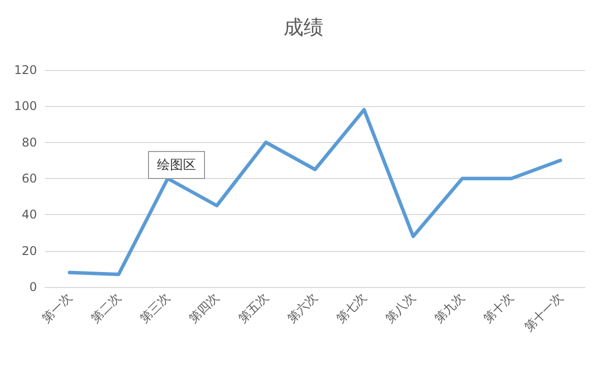 The width and height of the screenshot is (607, 369). What do you see at coordinates (450, 308) in the screenshot?
I see `x-tick-label: 第九次` at bounding box center [450, 308].